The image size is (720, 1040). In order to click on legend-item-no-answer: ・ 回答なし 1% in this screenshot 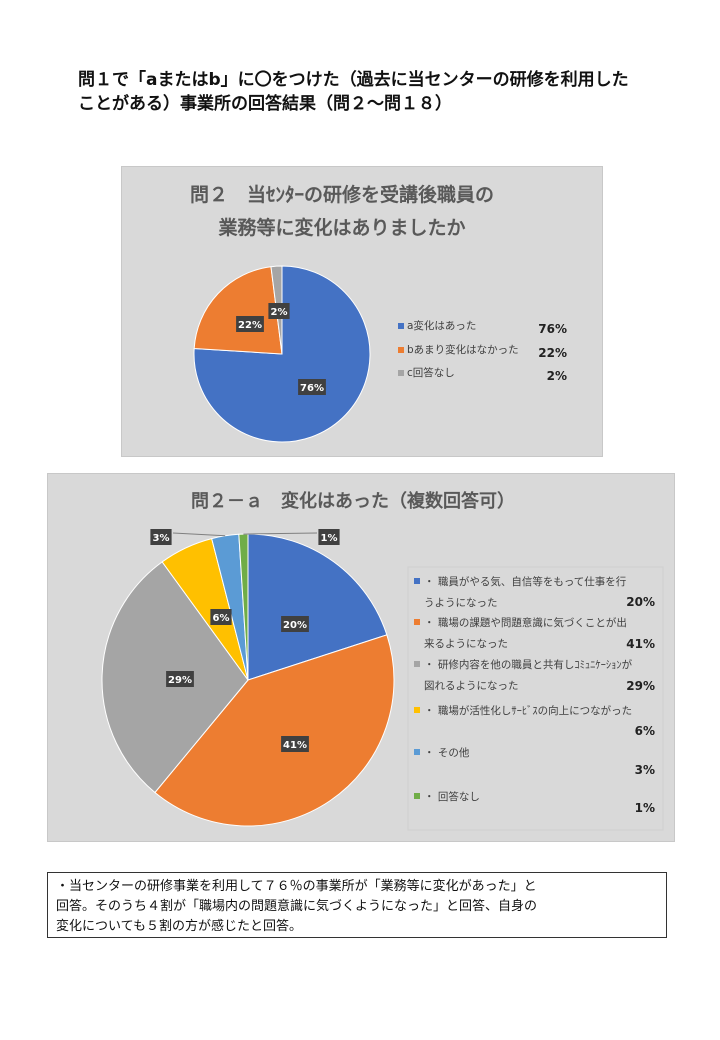, I will do `click(534, 802)`.